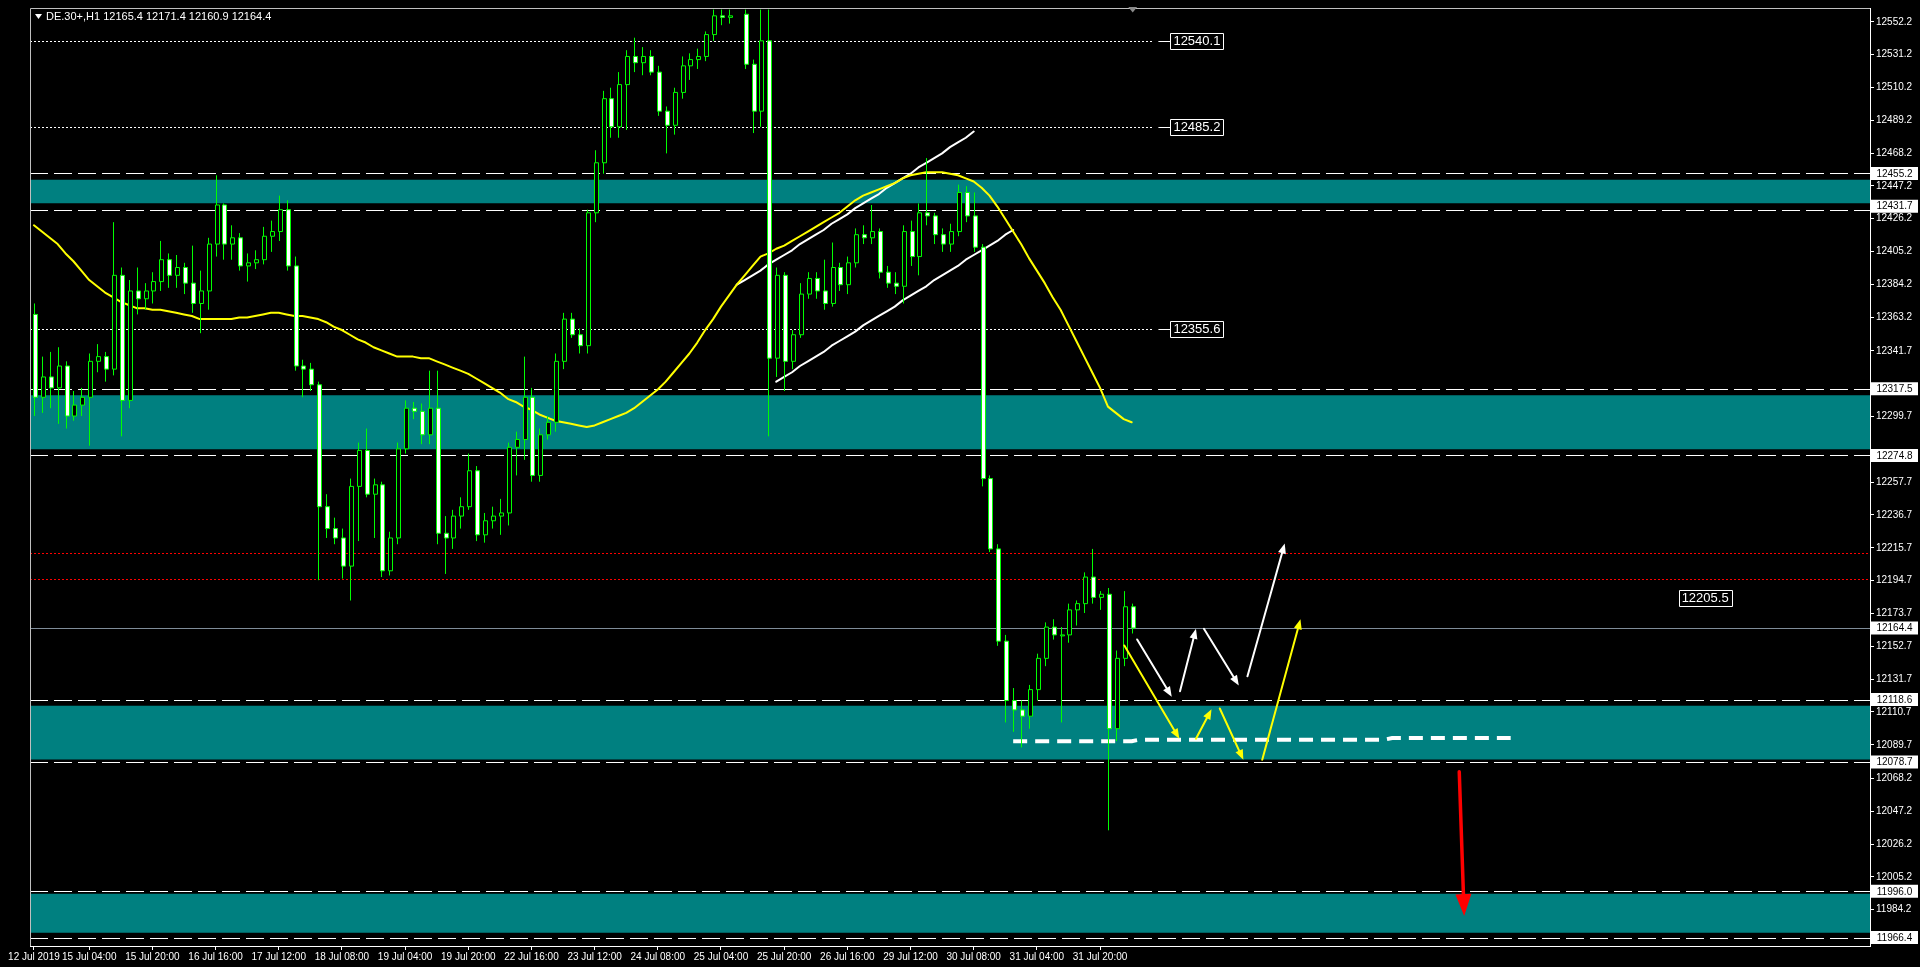 The width and height of the screenshot is (1920, 967). I want to click on ref-line-label: 11966.4, so click(1894, 937).